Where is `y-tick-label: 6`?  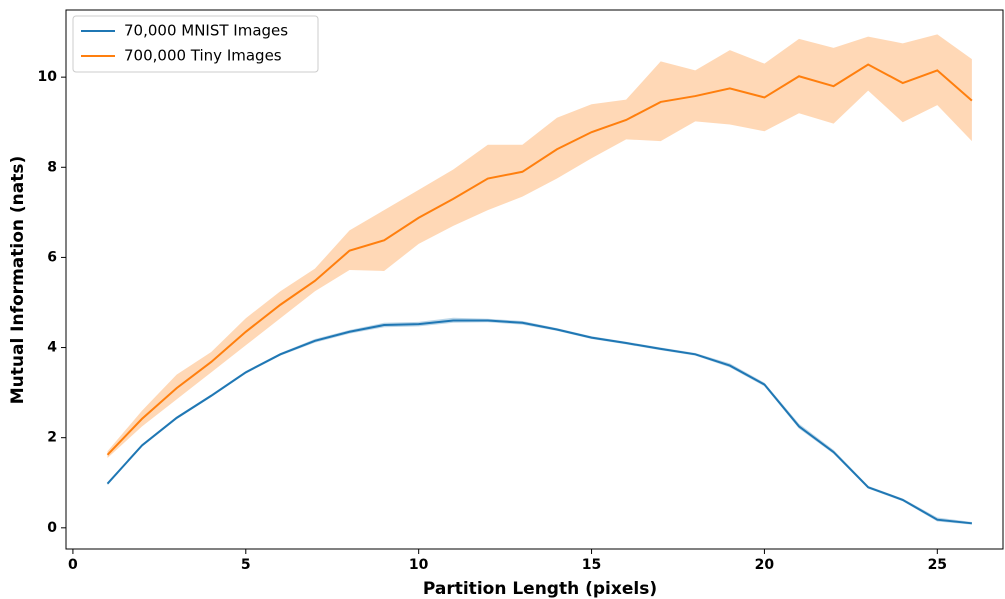 y-tick-label: 6 is located at coordinates (52, 257).